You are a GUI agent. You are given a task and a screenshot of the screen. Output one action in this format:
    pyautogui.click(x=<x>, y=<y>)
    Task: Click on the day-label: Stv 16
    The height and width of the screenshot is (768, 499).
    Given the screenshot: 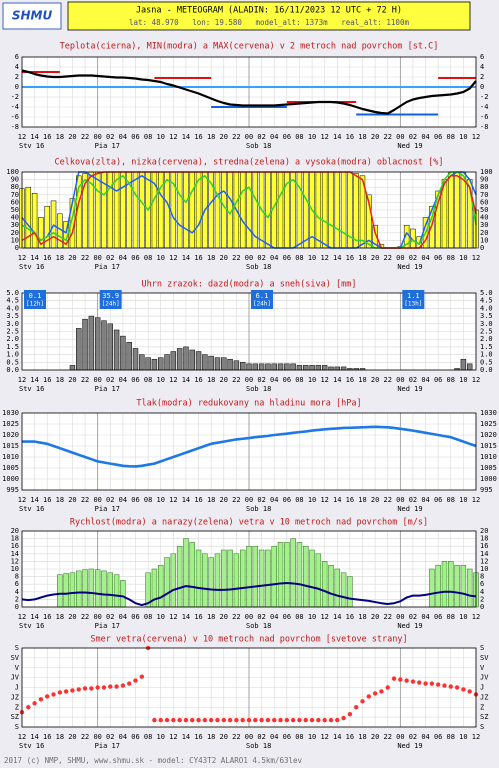 What is the action you would take?
    pyautogui.click(x=31, y=509)
    